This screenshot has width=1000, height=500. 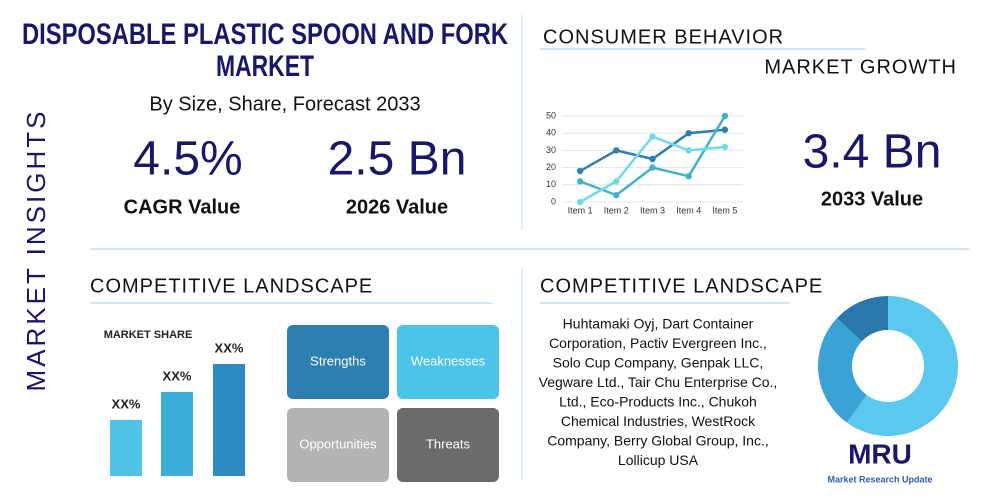 What do you see at coordinates (265, 34) in the screenshot?
I see `title: DISPOSABLE PLASTIC SPOON AND FORK` at bounding box center [265, 34].